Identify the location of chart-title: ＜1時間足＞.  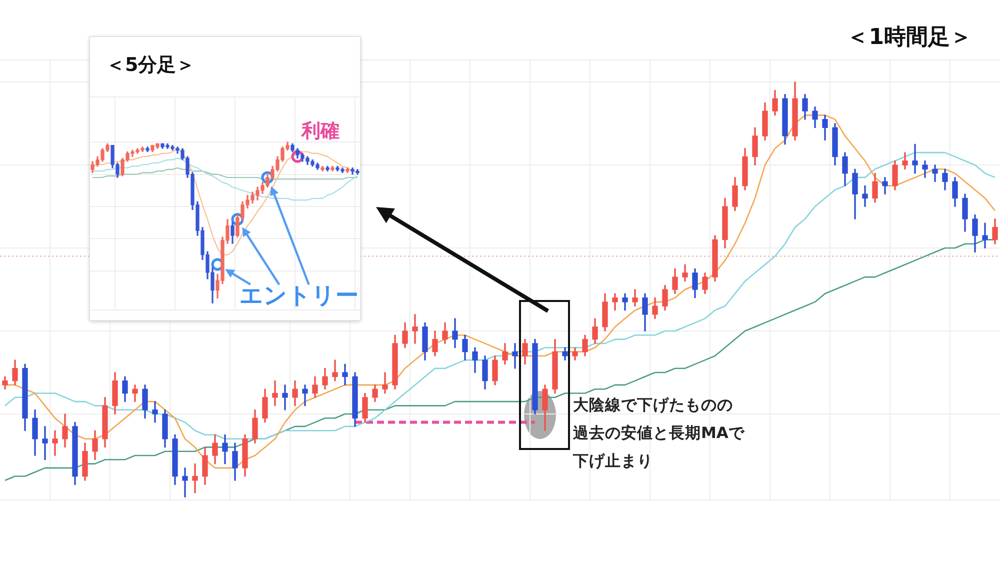
(909, 37).